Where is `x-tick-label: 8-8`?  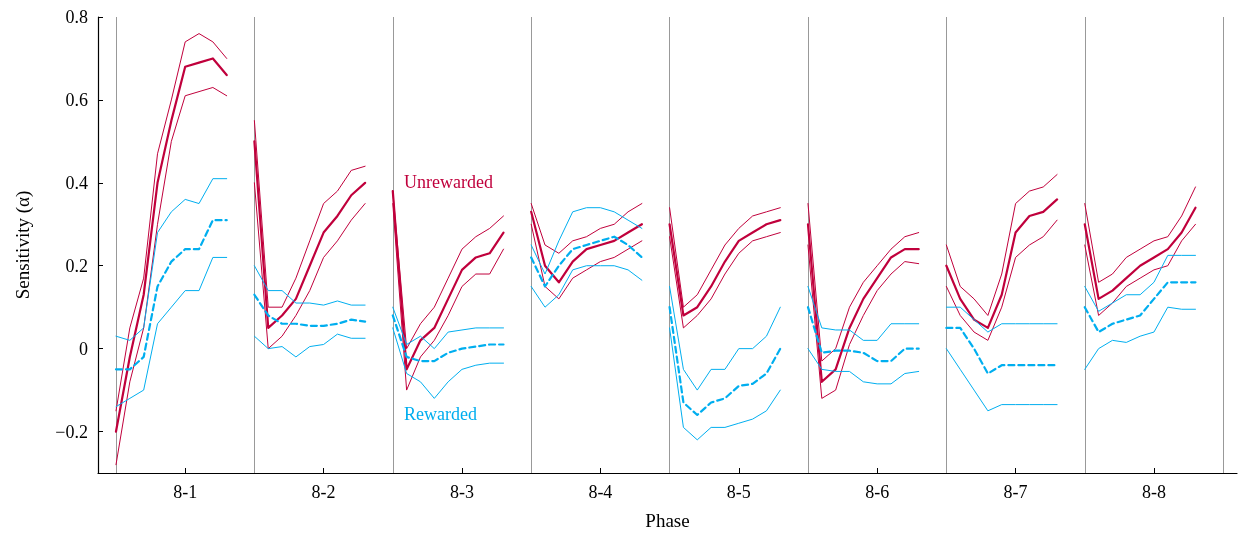 x-tick-label: 8-8 is located at coordinates (1153, 492).